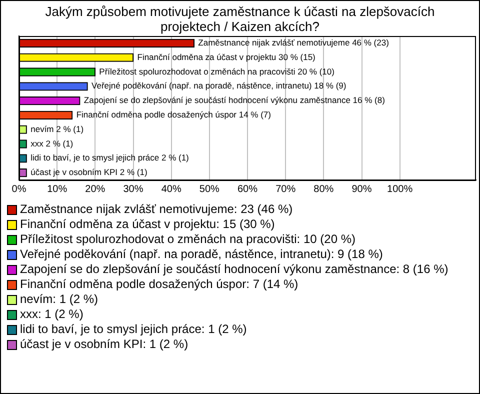  What do you see at coordinates (174, 115) in the screenshot?
I see `data-label: Finanční odměna podle dosažených úspor 14 % (7)` at bounding box center [174, 115].